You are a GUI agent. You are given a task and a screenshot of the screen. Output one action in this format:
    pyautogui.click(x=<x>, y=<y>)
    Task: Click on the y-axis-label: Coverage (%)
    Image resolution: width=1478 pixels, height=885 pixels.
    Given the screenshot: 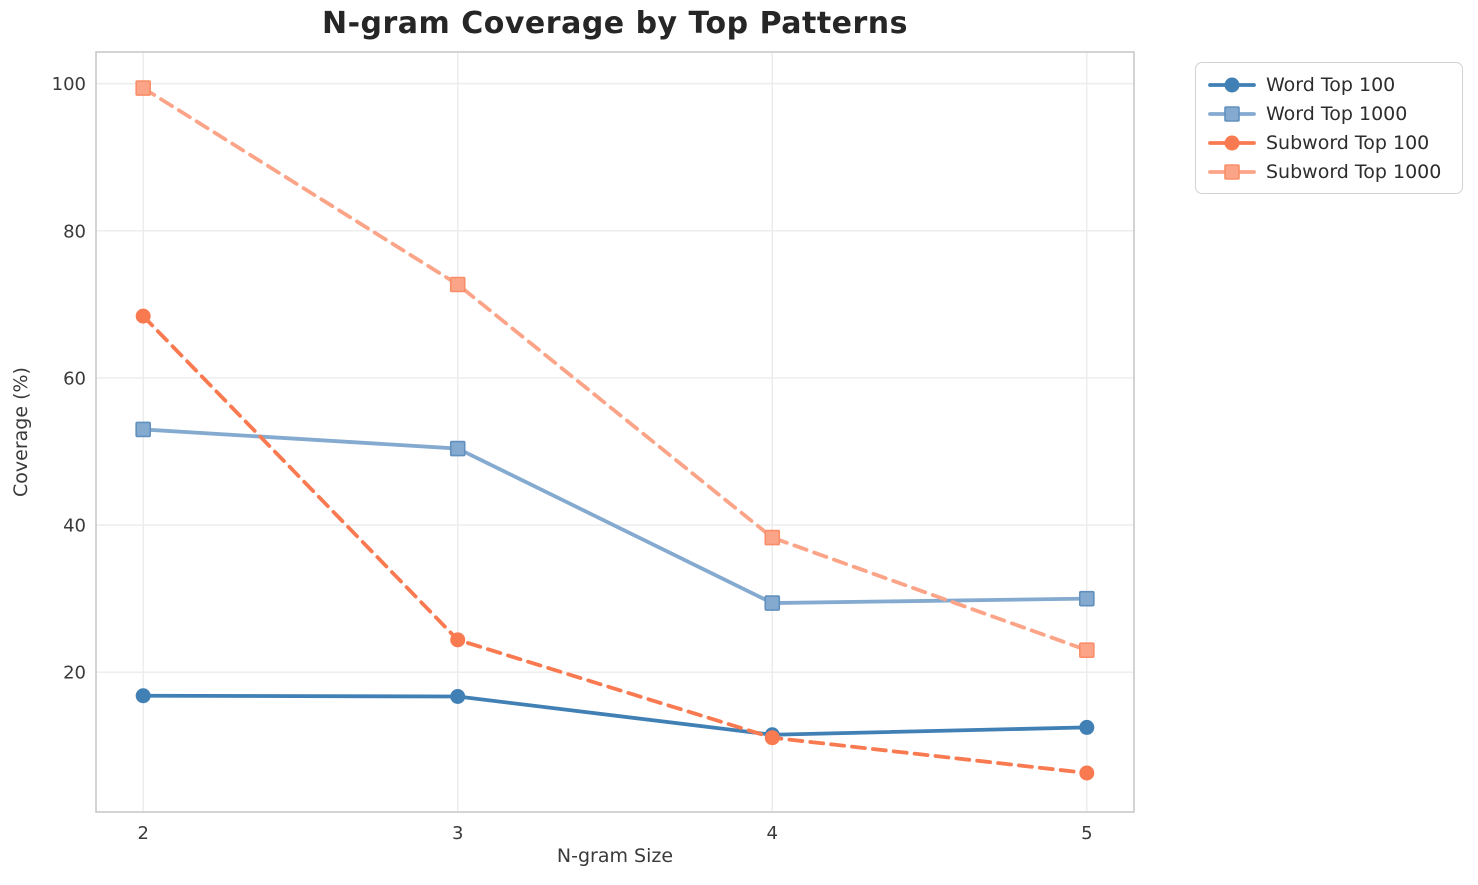 What is the action you would take?
    pyautogui.click(x=21, y=432)
    